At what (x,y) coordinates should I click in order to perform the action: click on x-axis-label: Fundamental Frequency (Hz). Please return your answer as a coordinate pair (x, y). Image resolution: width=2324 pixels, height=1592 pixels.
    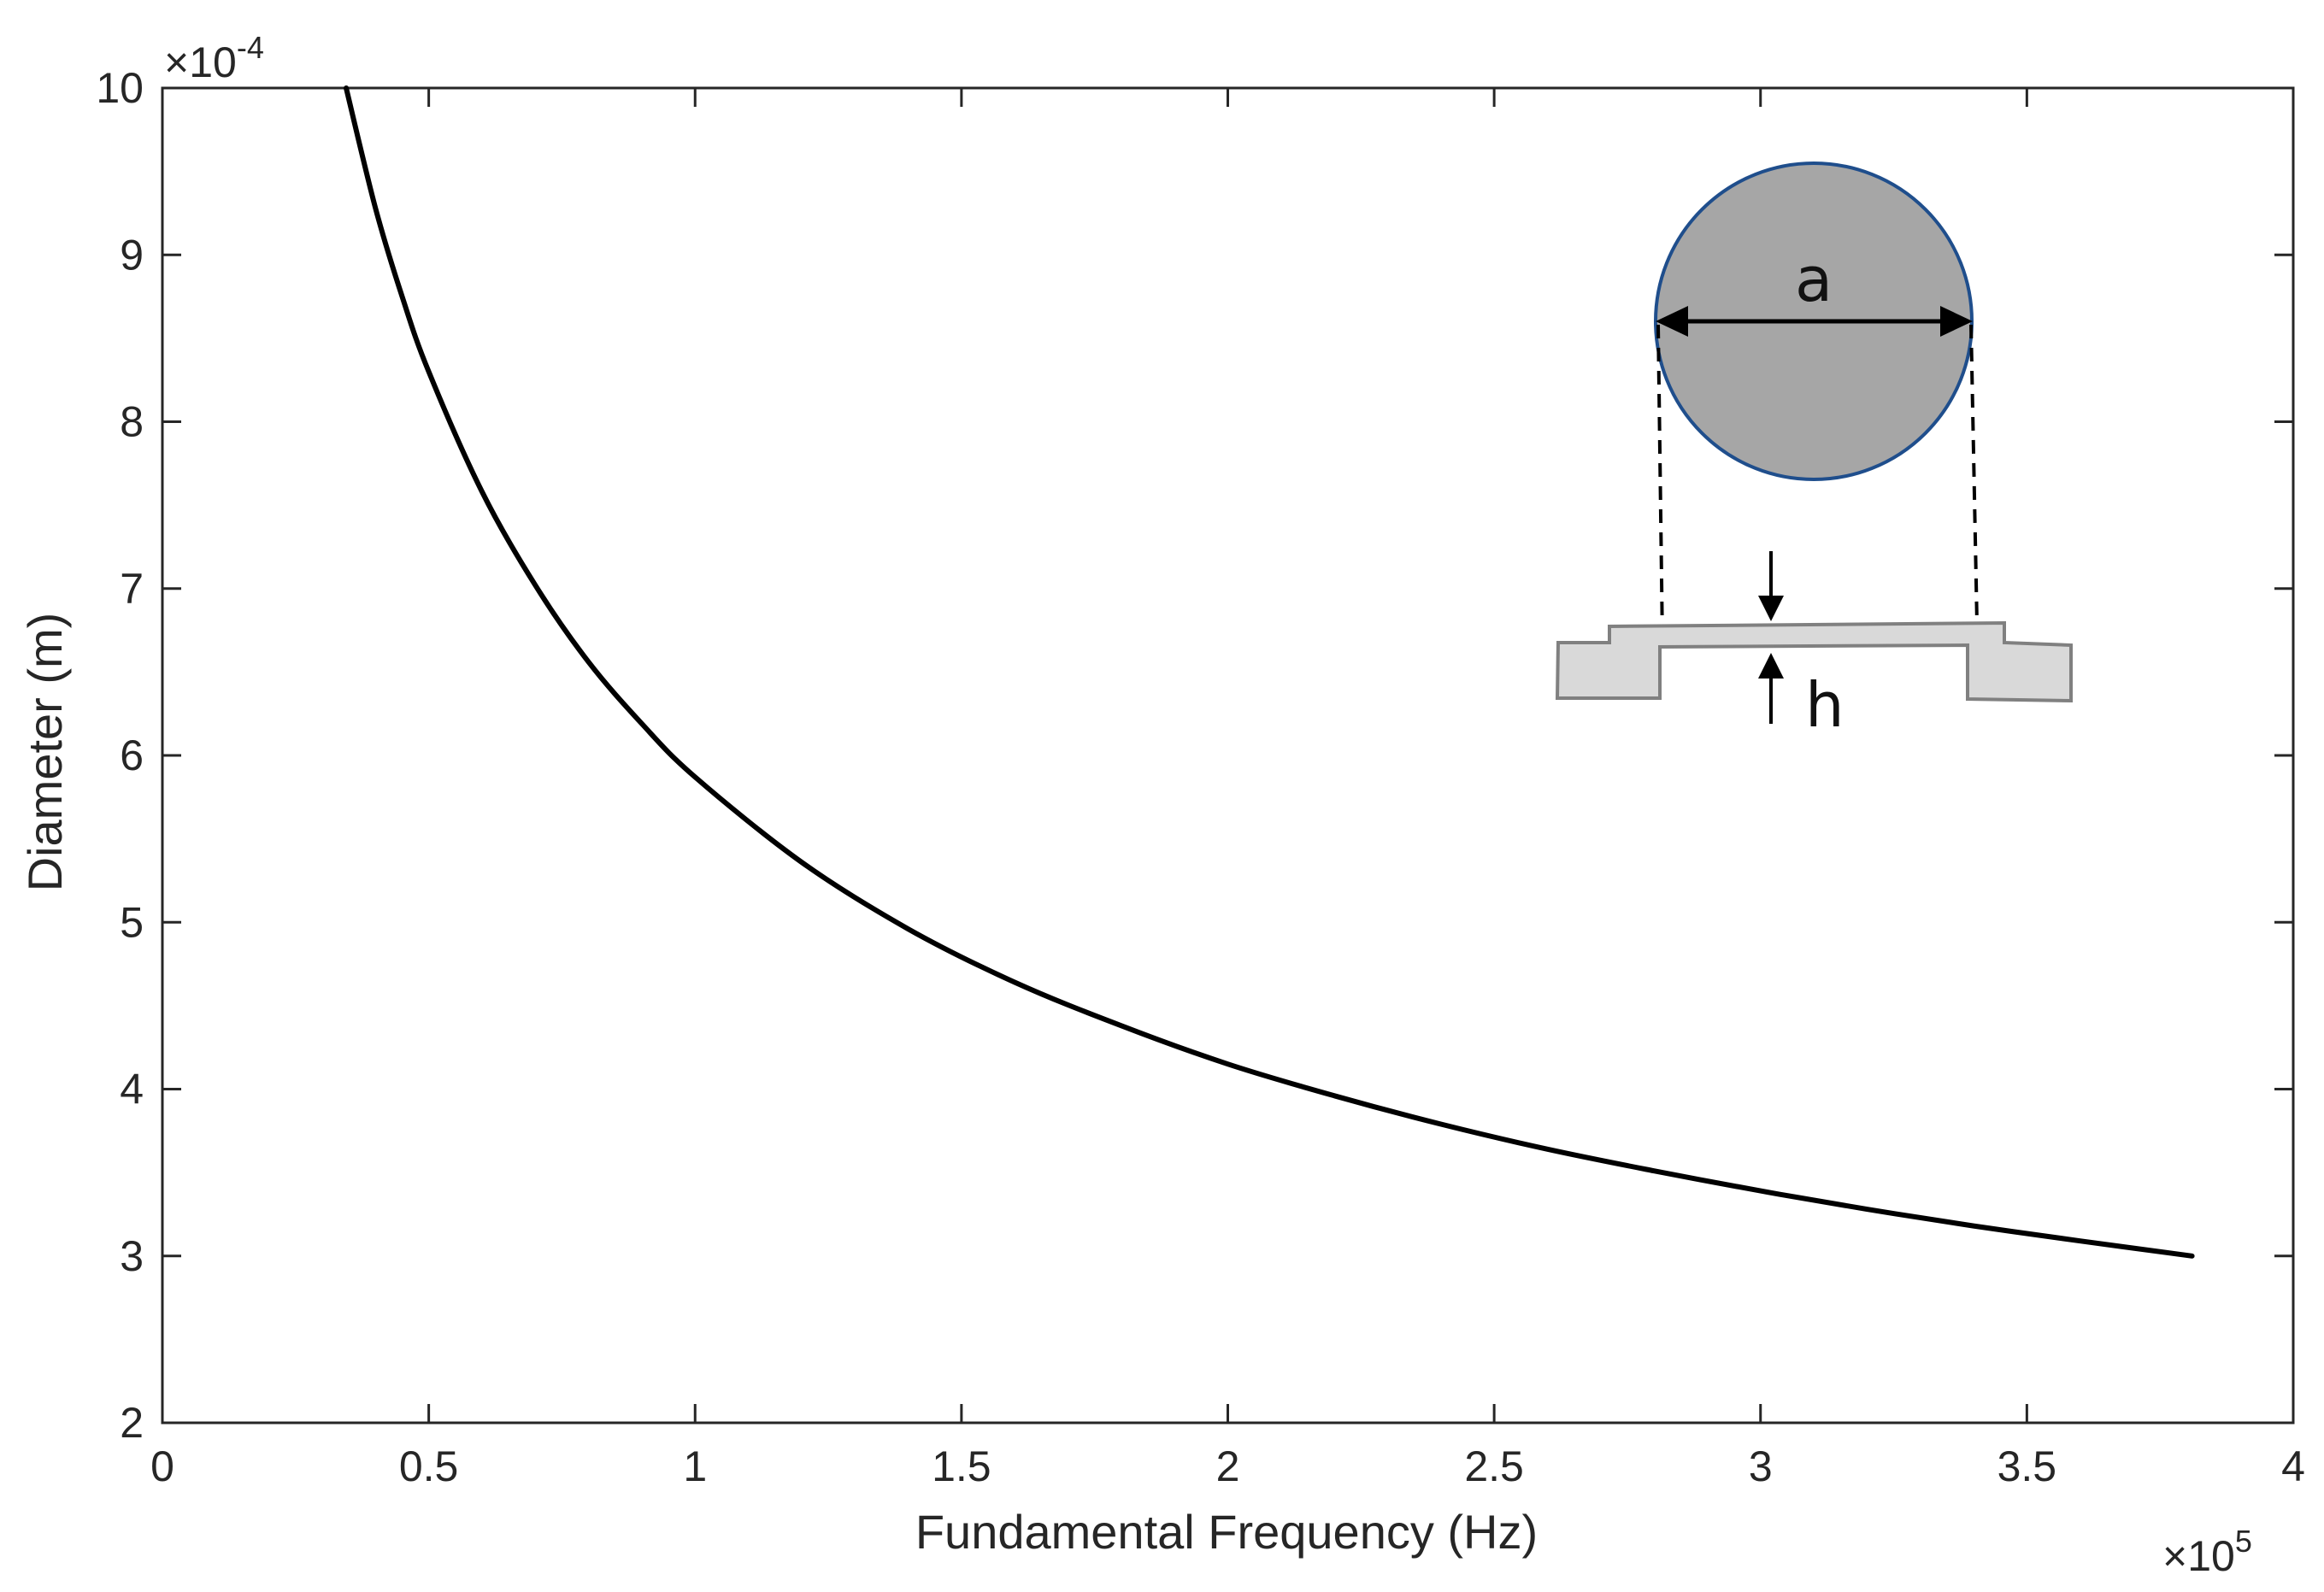
    Looking at the image, I should click on (1226, 1532).